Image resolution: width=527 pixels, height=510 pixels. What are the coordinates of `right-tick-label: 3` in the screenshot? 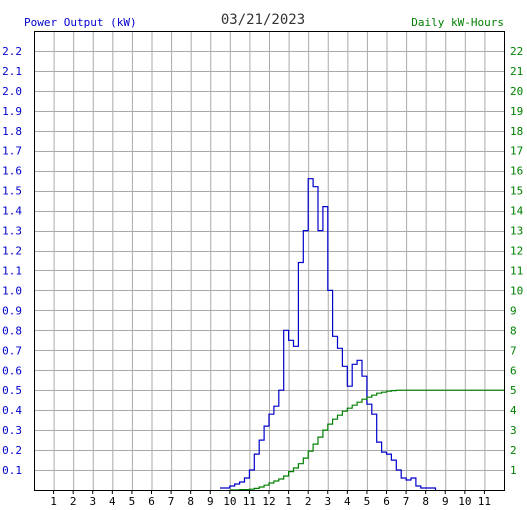 It's located at (513, 430).